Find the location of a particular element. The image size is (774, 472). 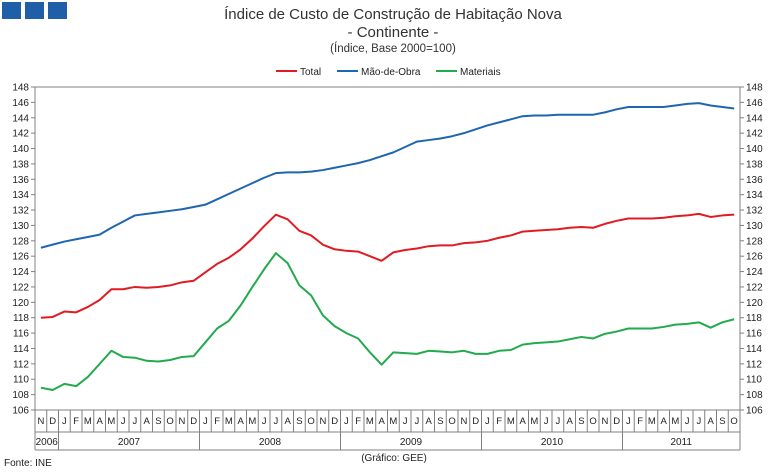

y-tick-label-left: 146 is located at coordinates (20, 103).